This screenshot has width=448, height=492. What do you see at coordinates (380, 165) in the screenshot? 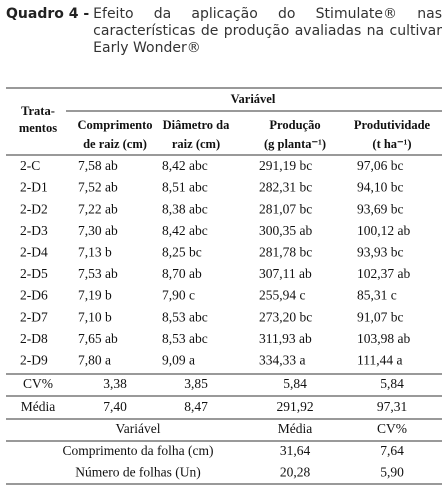
I see `cell: 97,06 bc` at bounding box center [380, 165].